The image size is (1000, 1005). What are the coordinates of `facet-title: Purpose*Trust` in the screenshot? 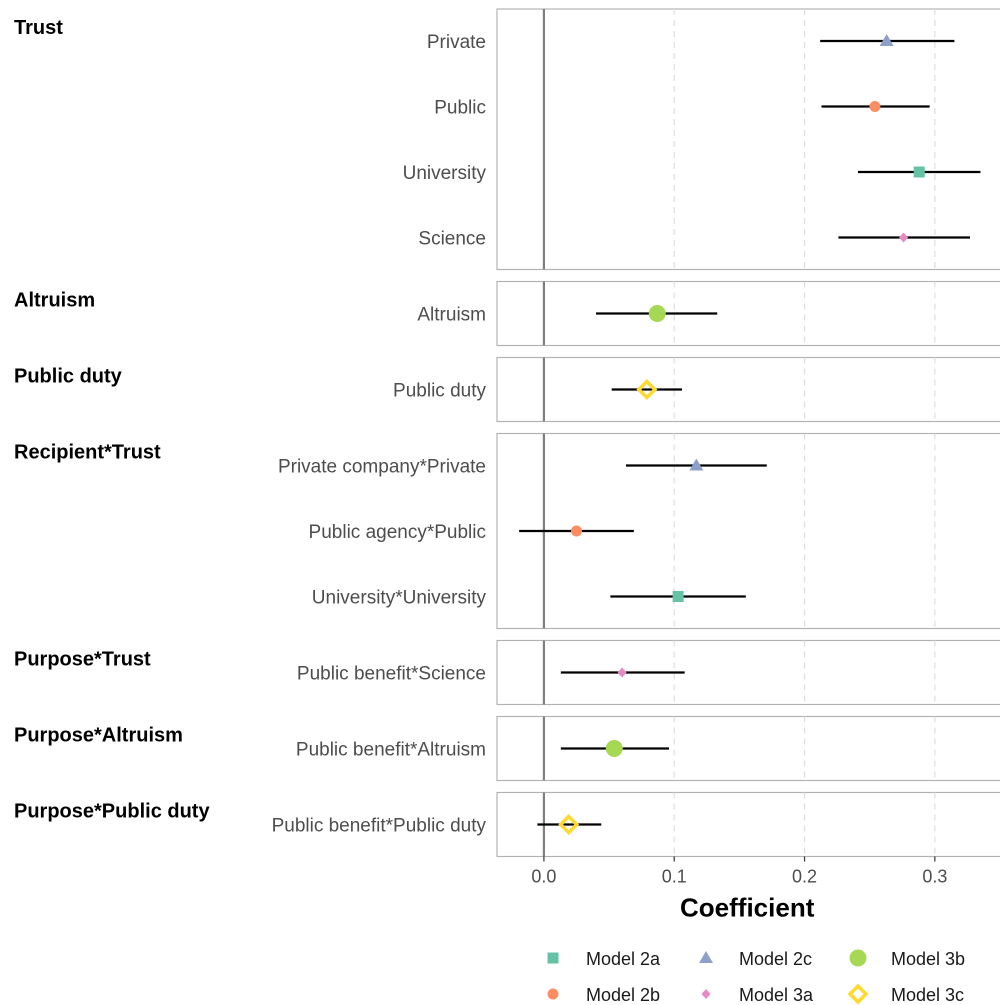 It's located at (82, 660).